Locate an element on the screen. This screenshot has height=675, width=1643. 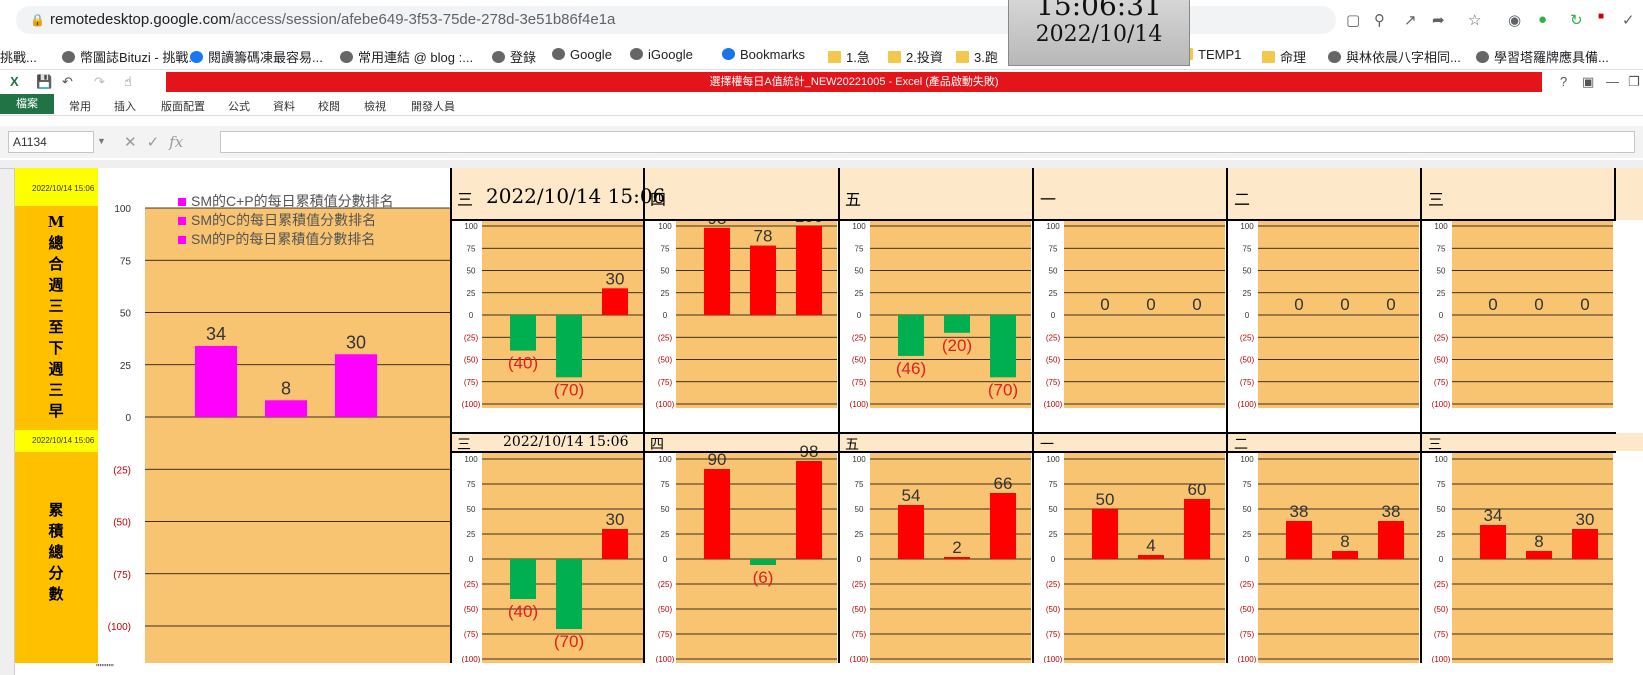
smart-extension-icon: ■ is located at coordinates (1601, 16).